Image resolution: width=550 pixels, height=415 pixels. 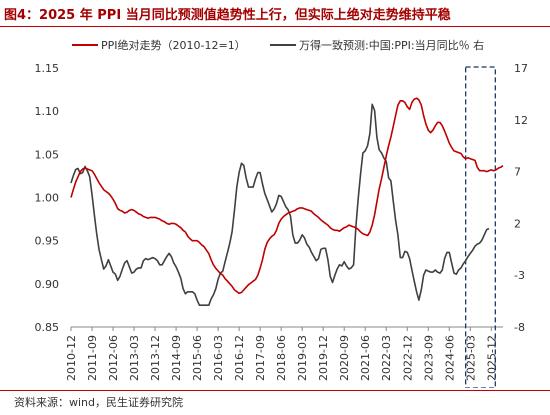 I want to click on y-right-tick-label: 17, so click(x=521, y=68).